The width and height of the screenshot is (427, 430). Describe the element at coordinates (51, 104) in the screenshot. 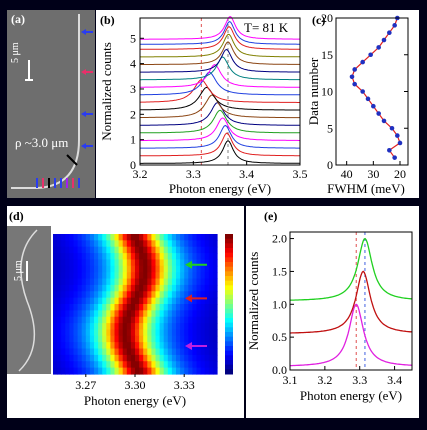

I see `panel-a-image: (a) 5 μm ρ ~3.0 μm` at that location.